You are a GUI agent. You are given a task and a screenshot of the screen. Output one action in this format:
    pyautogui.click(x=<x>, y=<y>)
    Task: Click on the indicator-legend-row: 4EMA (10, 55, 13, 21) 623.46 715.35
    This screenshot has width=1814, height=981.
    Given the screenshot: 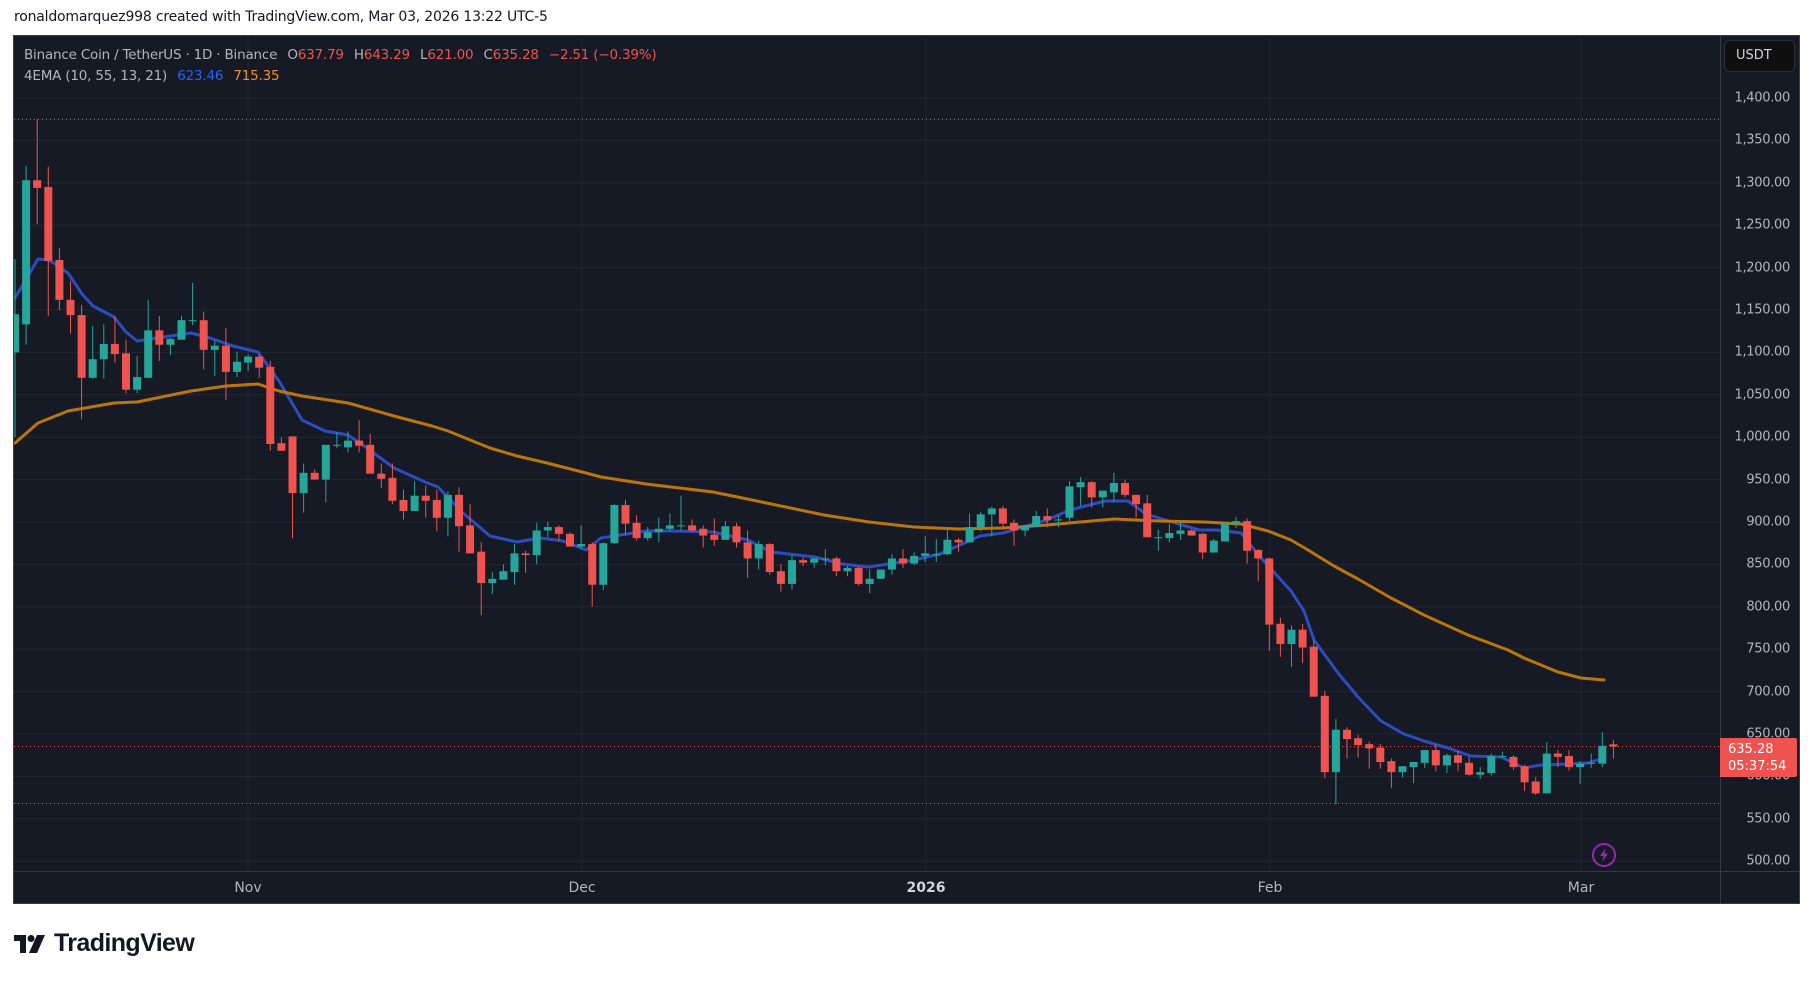 What is the action you would take?
    pyautogui.click(x=340, y=76)
    